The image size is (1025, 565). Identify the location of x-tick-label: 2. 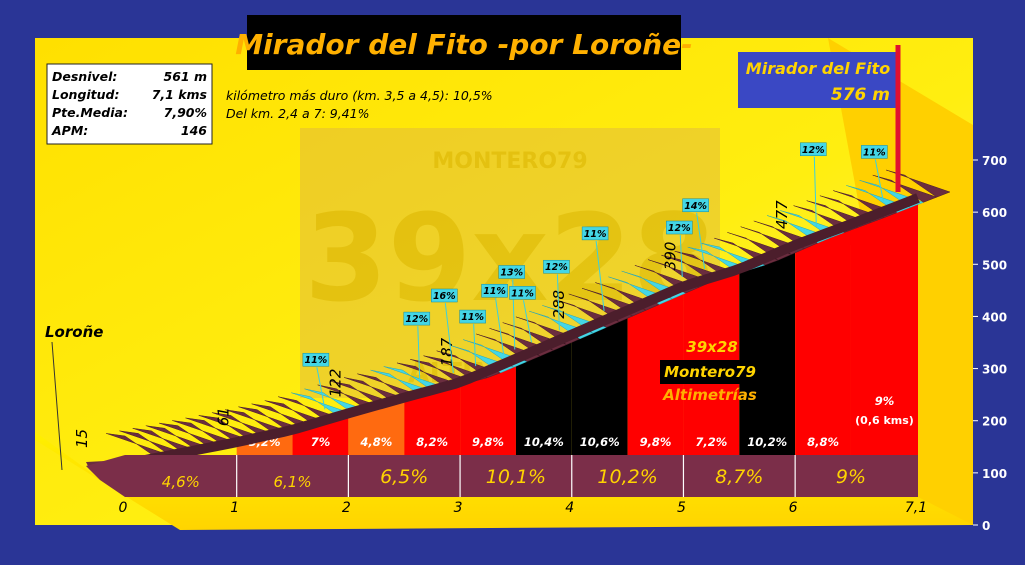
(346, 508).